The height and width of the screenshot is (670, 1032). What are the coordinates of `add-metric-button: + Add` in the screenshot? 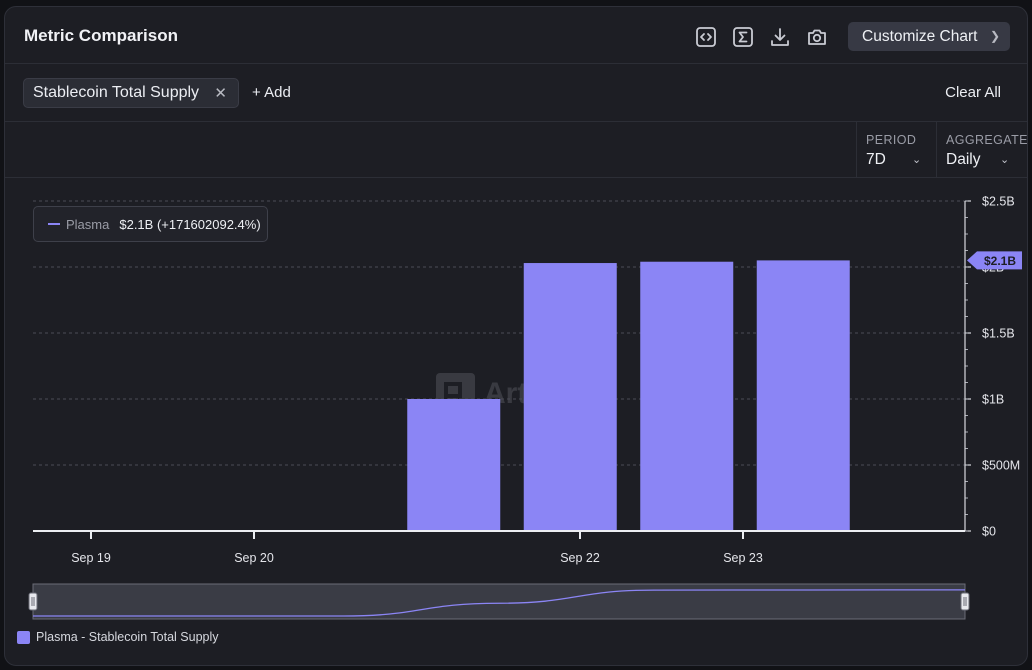 It's located at (271, 92).